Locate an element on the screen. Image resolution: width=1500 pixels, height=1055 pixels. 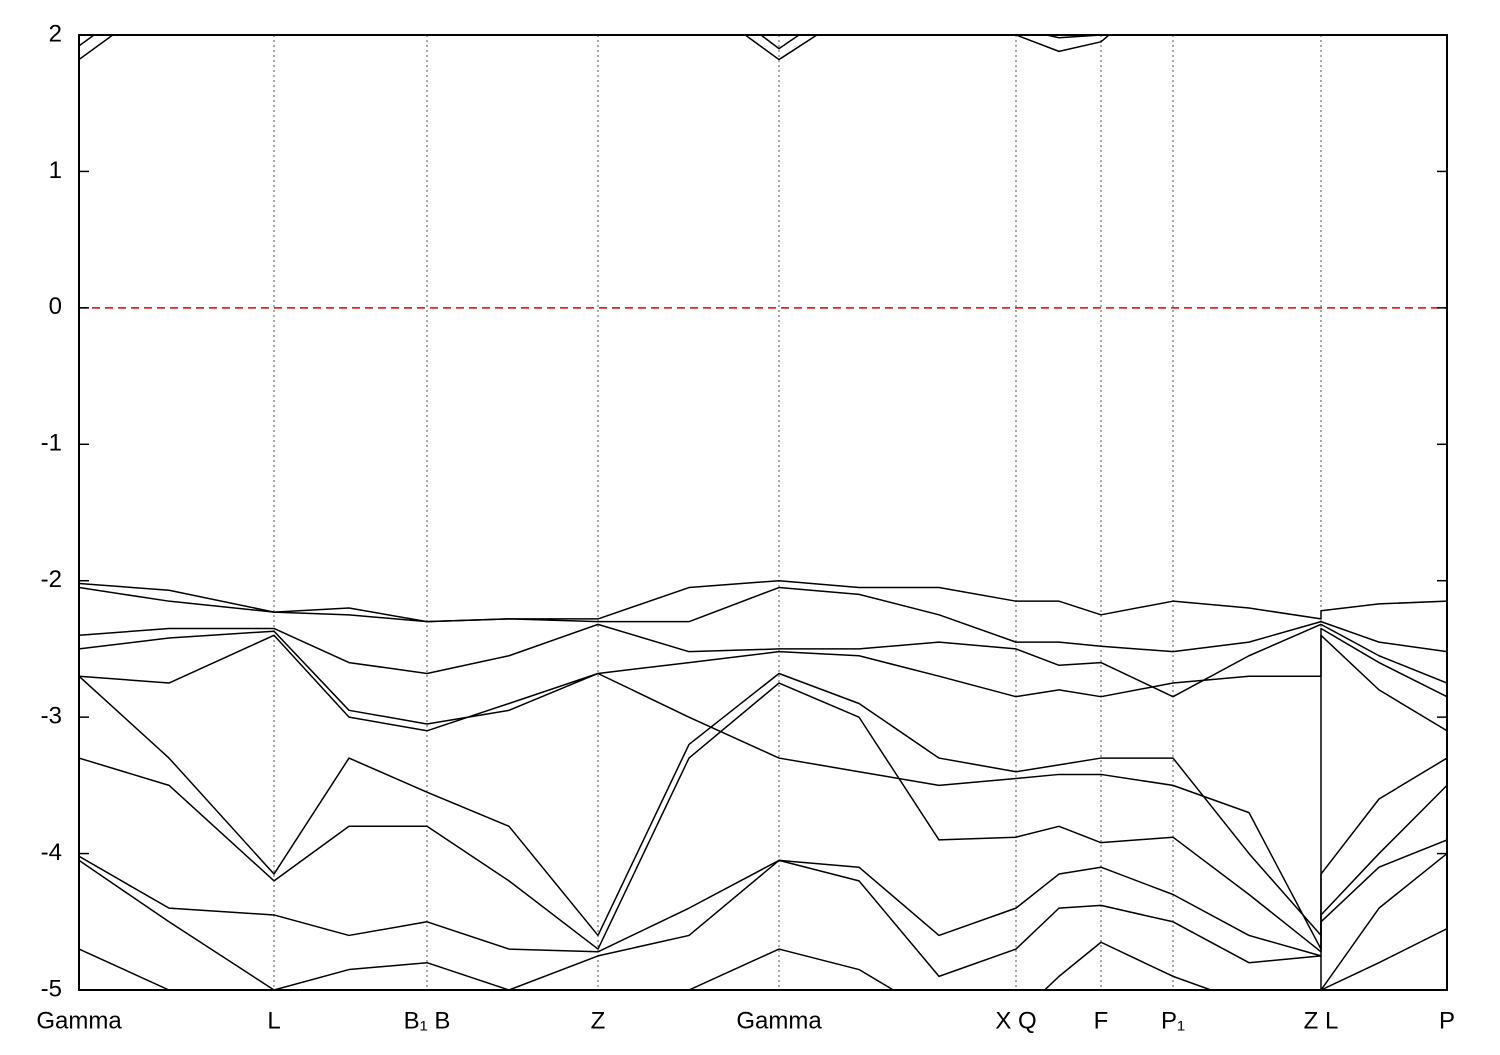
x-tick-label: P is located at coordinates (1447, 1020).